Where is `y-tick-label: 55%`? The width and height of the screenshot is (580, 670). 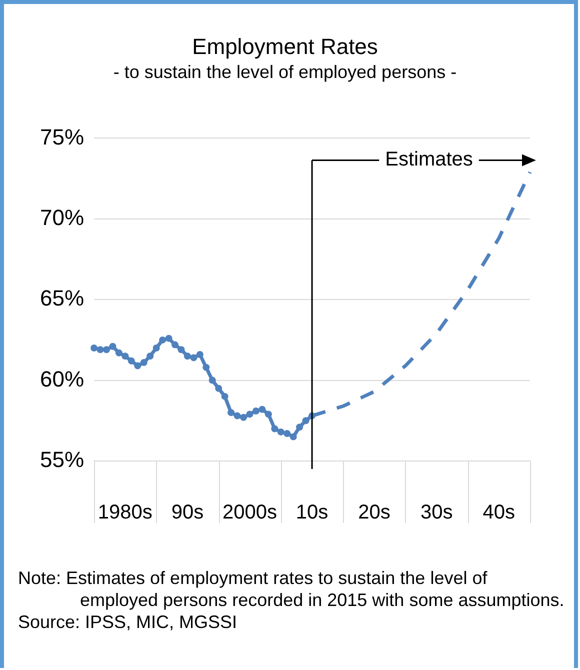 y-tick-label: 55% is located at coordinates (62, 459).